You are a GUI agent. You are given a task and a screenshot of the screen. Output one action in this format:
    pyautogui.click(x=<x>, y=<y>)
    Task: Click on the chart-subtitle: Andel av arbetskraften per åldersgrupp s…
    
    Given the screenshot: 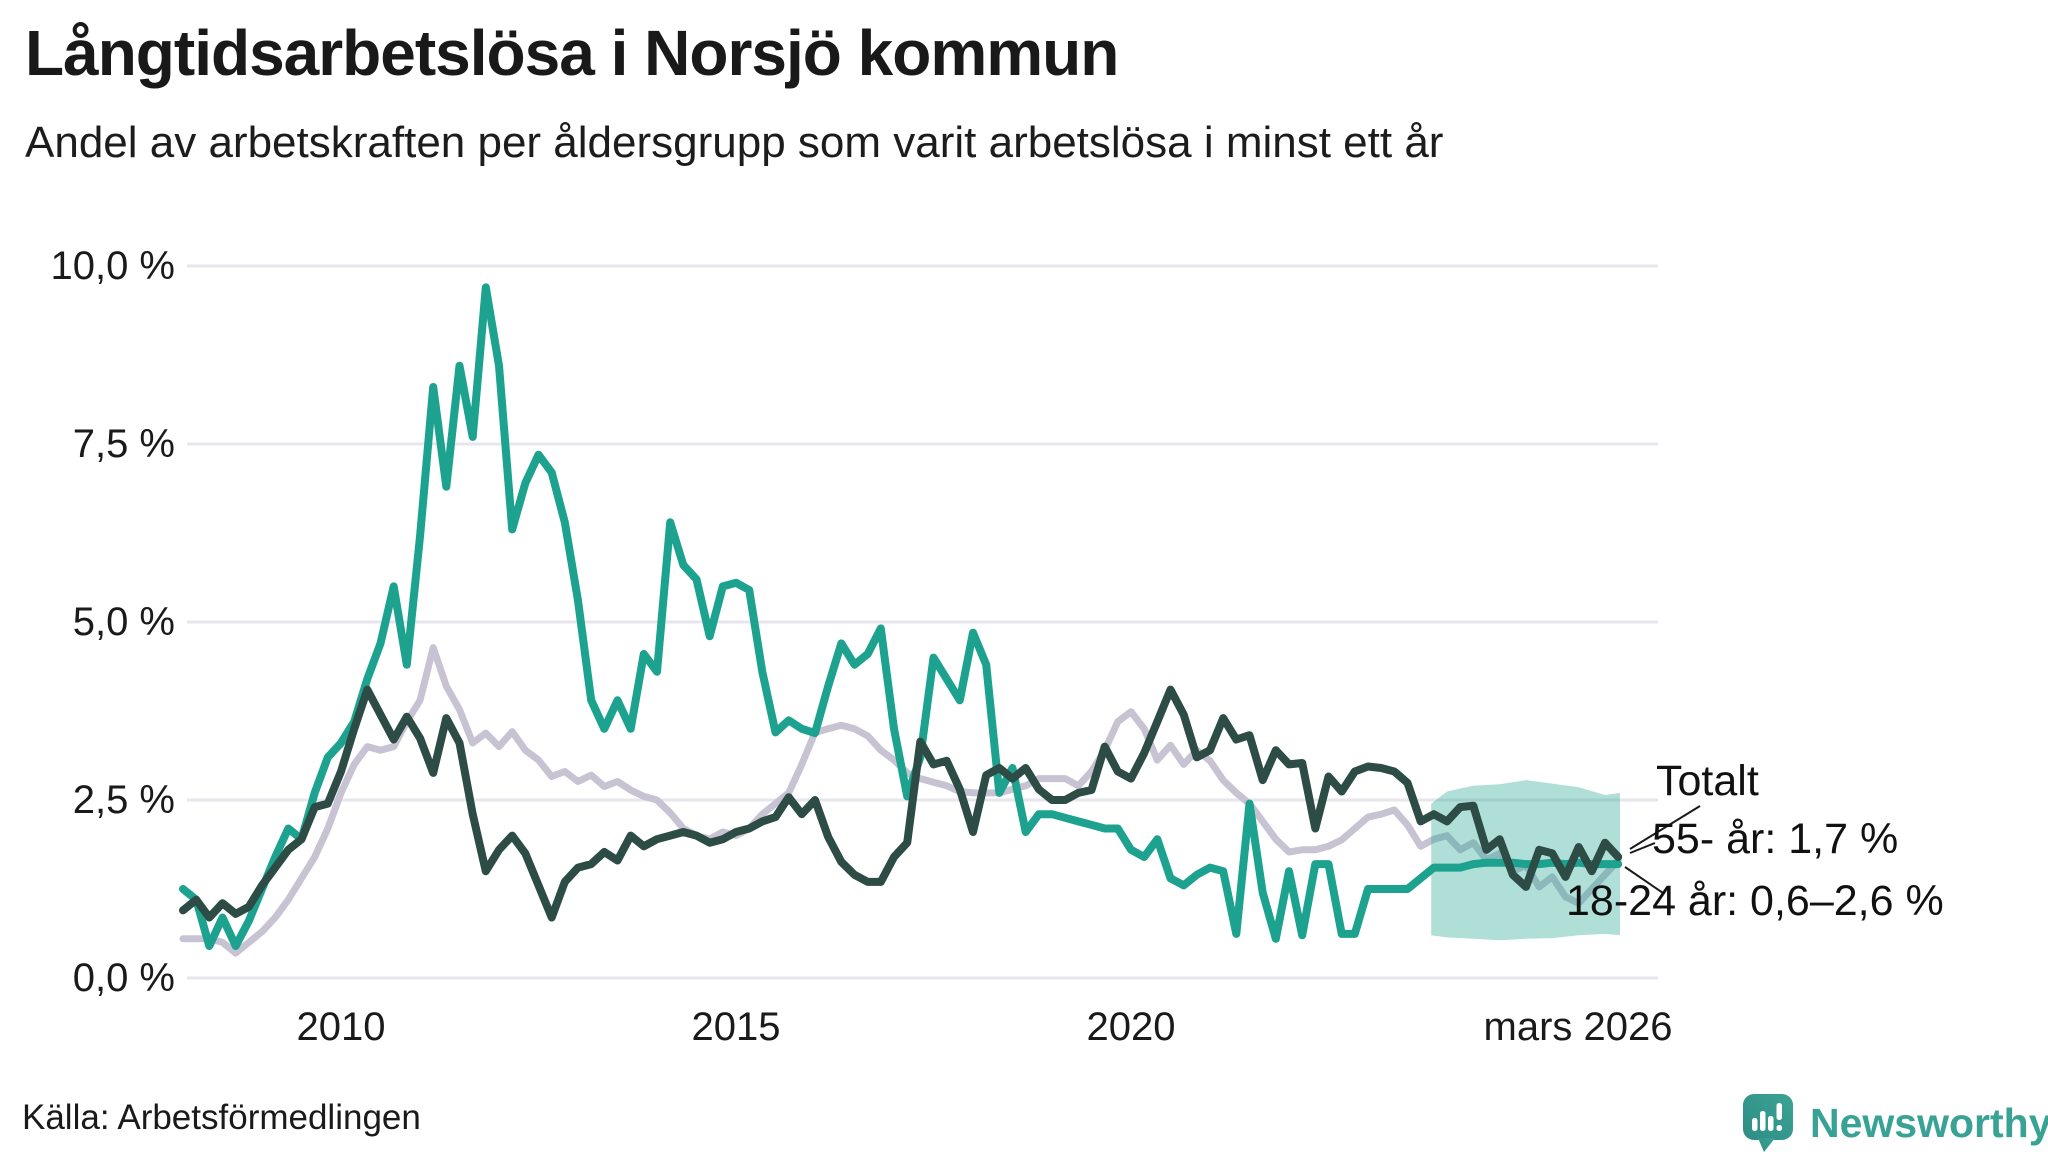 What is the action you would take?
    pyautogui.click(x=734, y=142)
    